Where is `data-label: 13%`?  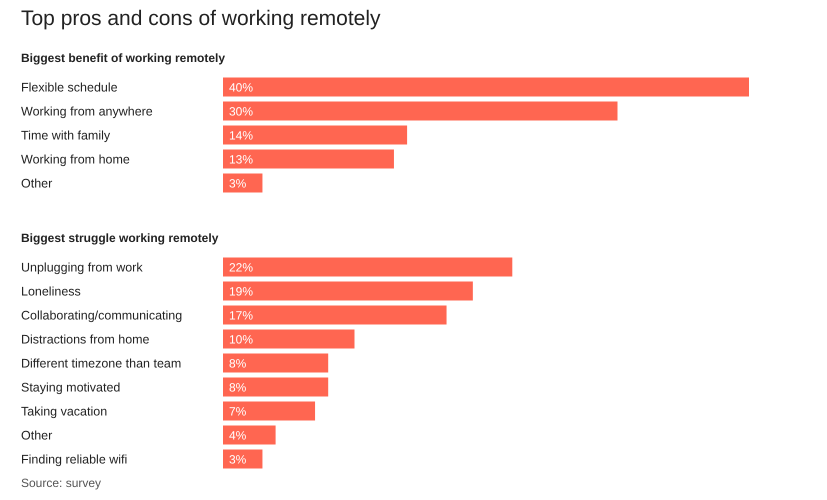
data-label: 13% is located at coordinates (241, 159).